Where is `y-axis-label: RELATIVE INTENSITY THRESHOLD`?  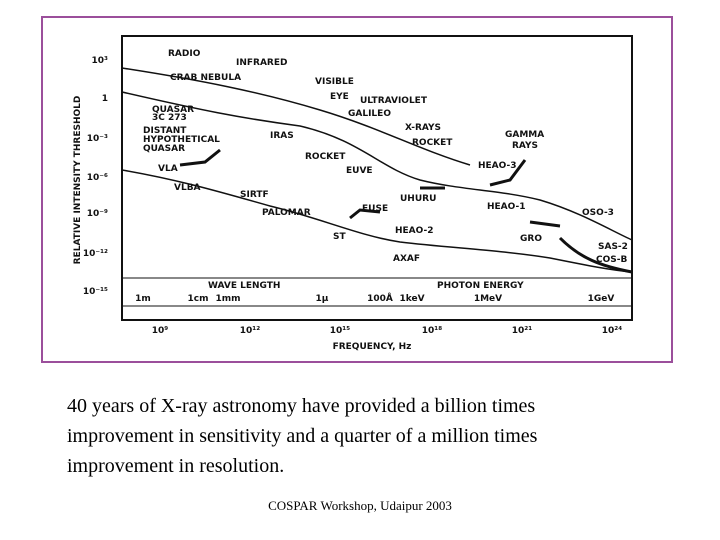 y-axis-label: RELATIVE INTENSITY THRESHOLD is located at coordinates (78, 180).